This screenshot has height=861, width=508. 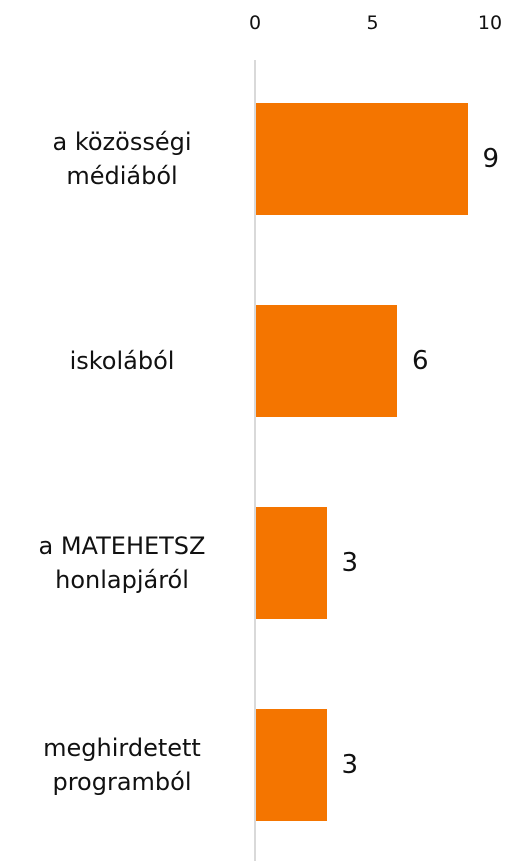 I want to click on axis-line, so click(x=255, y=460).